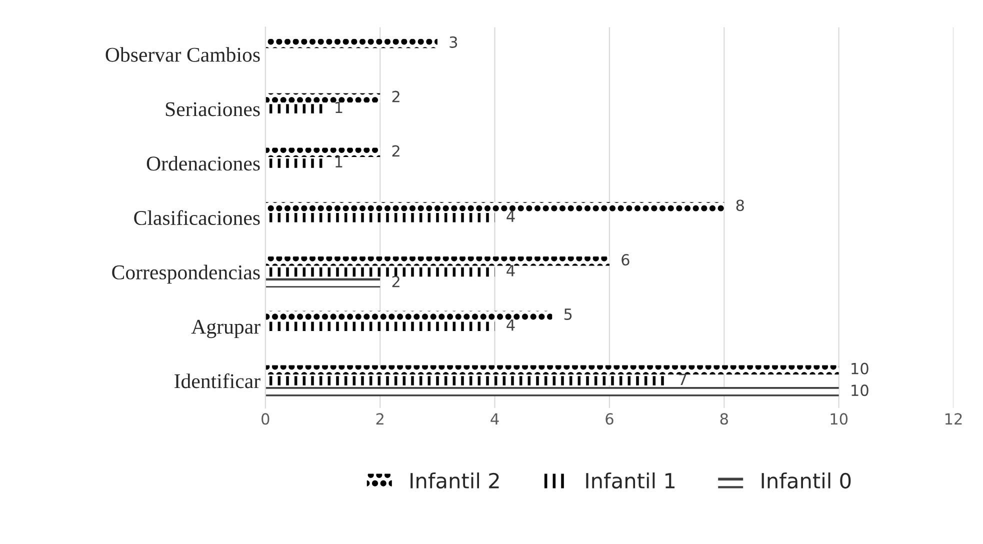 This screenshot has width=983, height=544. What do you see at coordinates (626, 260) in the screenshot?
I see `data-label: 6` at bounding box center [626, 260].